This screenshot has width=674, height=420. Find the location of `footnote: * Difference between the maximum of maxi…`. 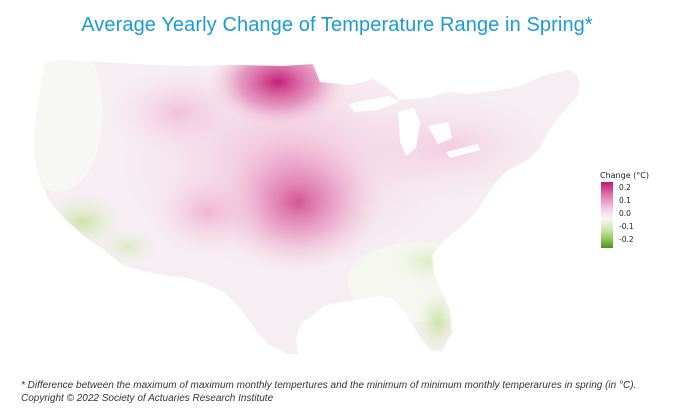

footnote: * Difference between the maximum of maxi… is located at coordinates (346, 392).